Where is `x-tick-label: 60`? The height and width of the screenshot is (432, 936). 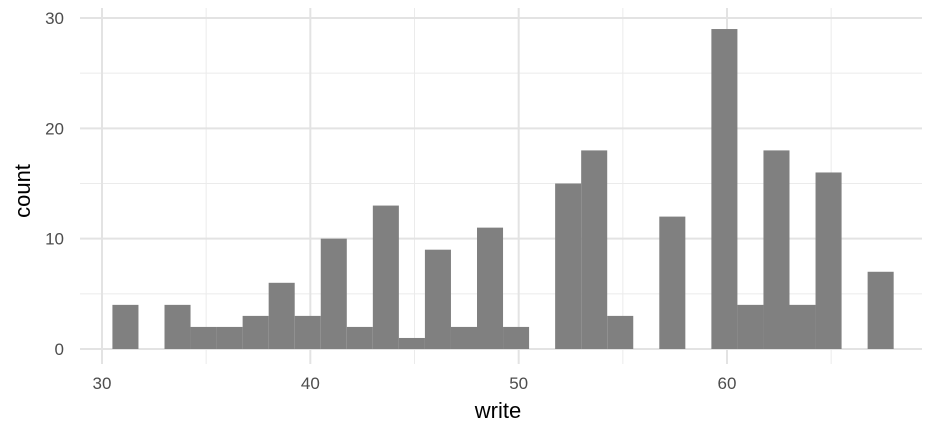 x-tick-label: 60 is located at coordinates (727, 383).